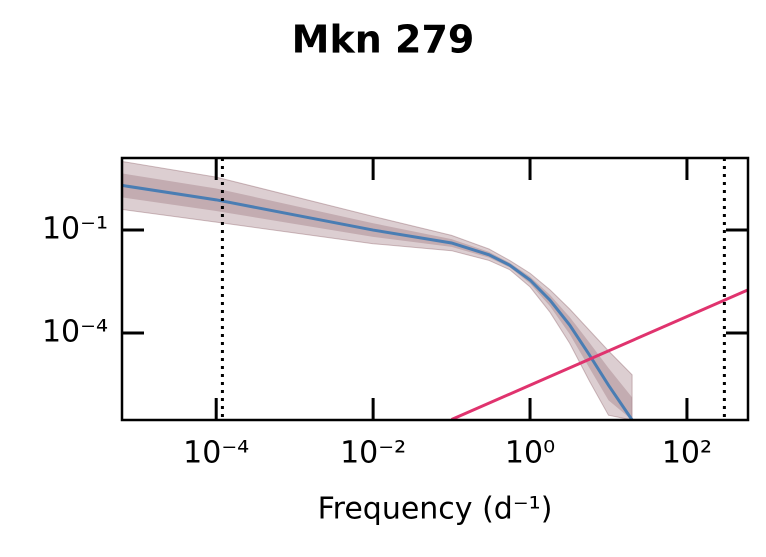 The height and width of the screenshot is (557, 766). Describe the element at coordinates (530, 453) in the screenshot. I see `x-tick-label: 10⁰` at that location.